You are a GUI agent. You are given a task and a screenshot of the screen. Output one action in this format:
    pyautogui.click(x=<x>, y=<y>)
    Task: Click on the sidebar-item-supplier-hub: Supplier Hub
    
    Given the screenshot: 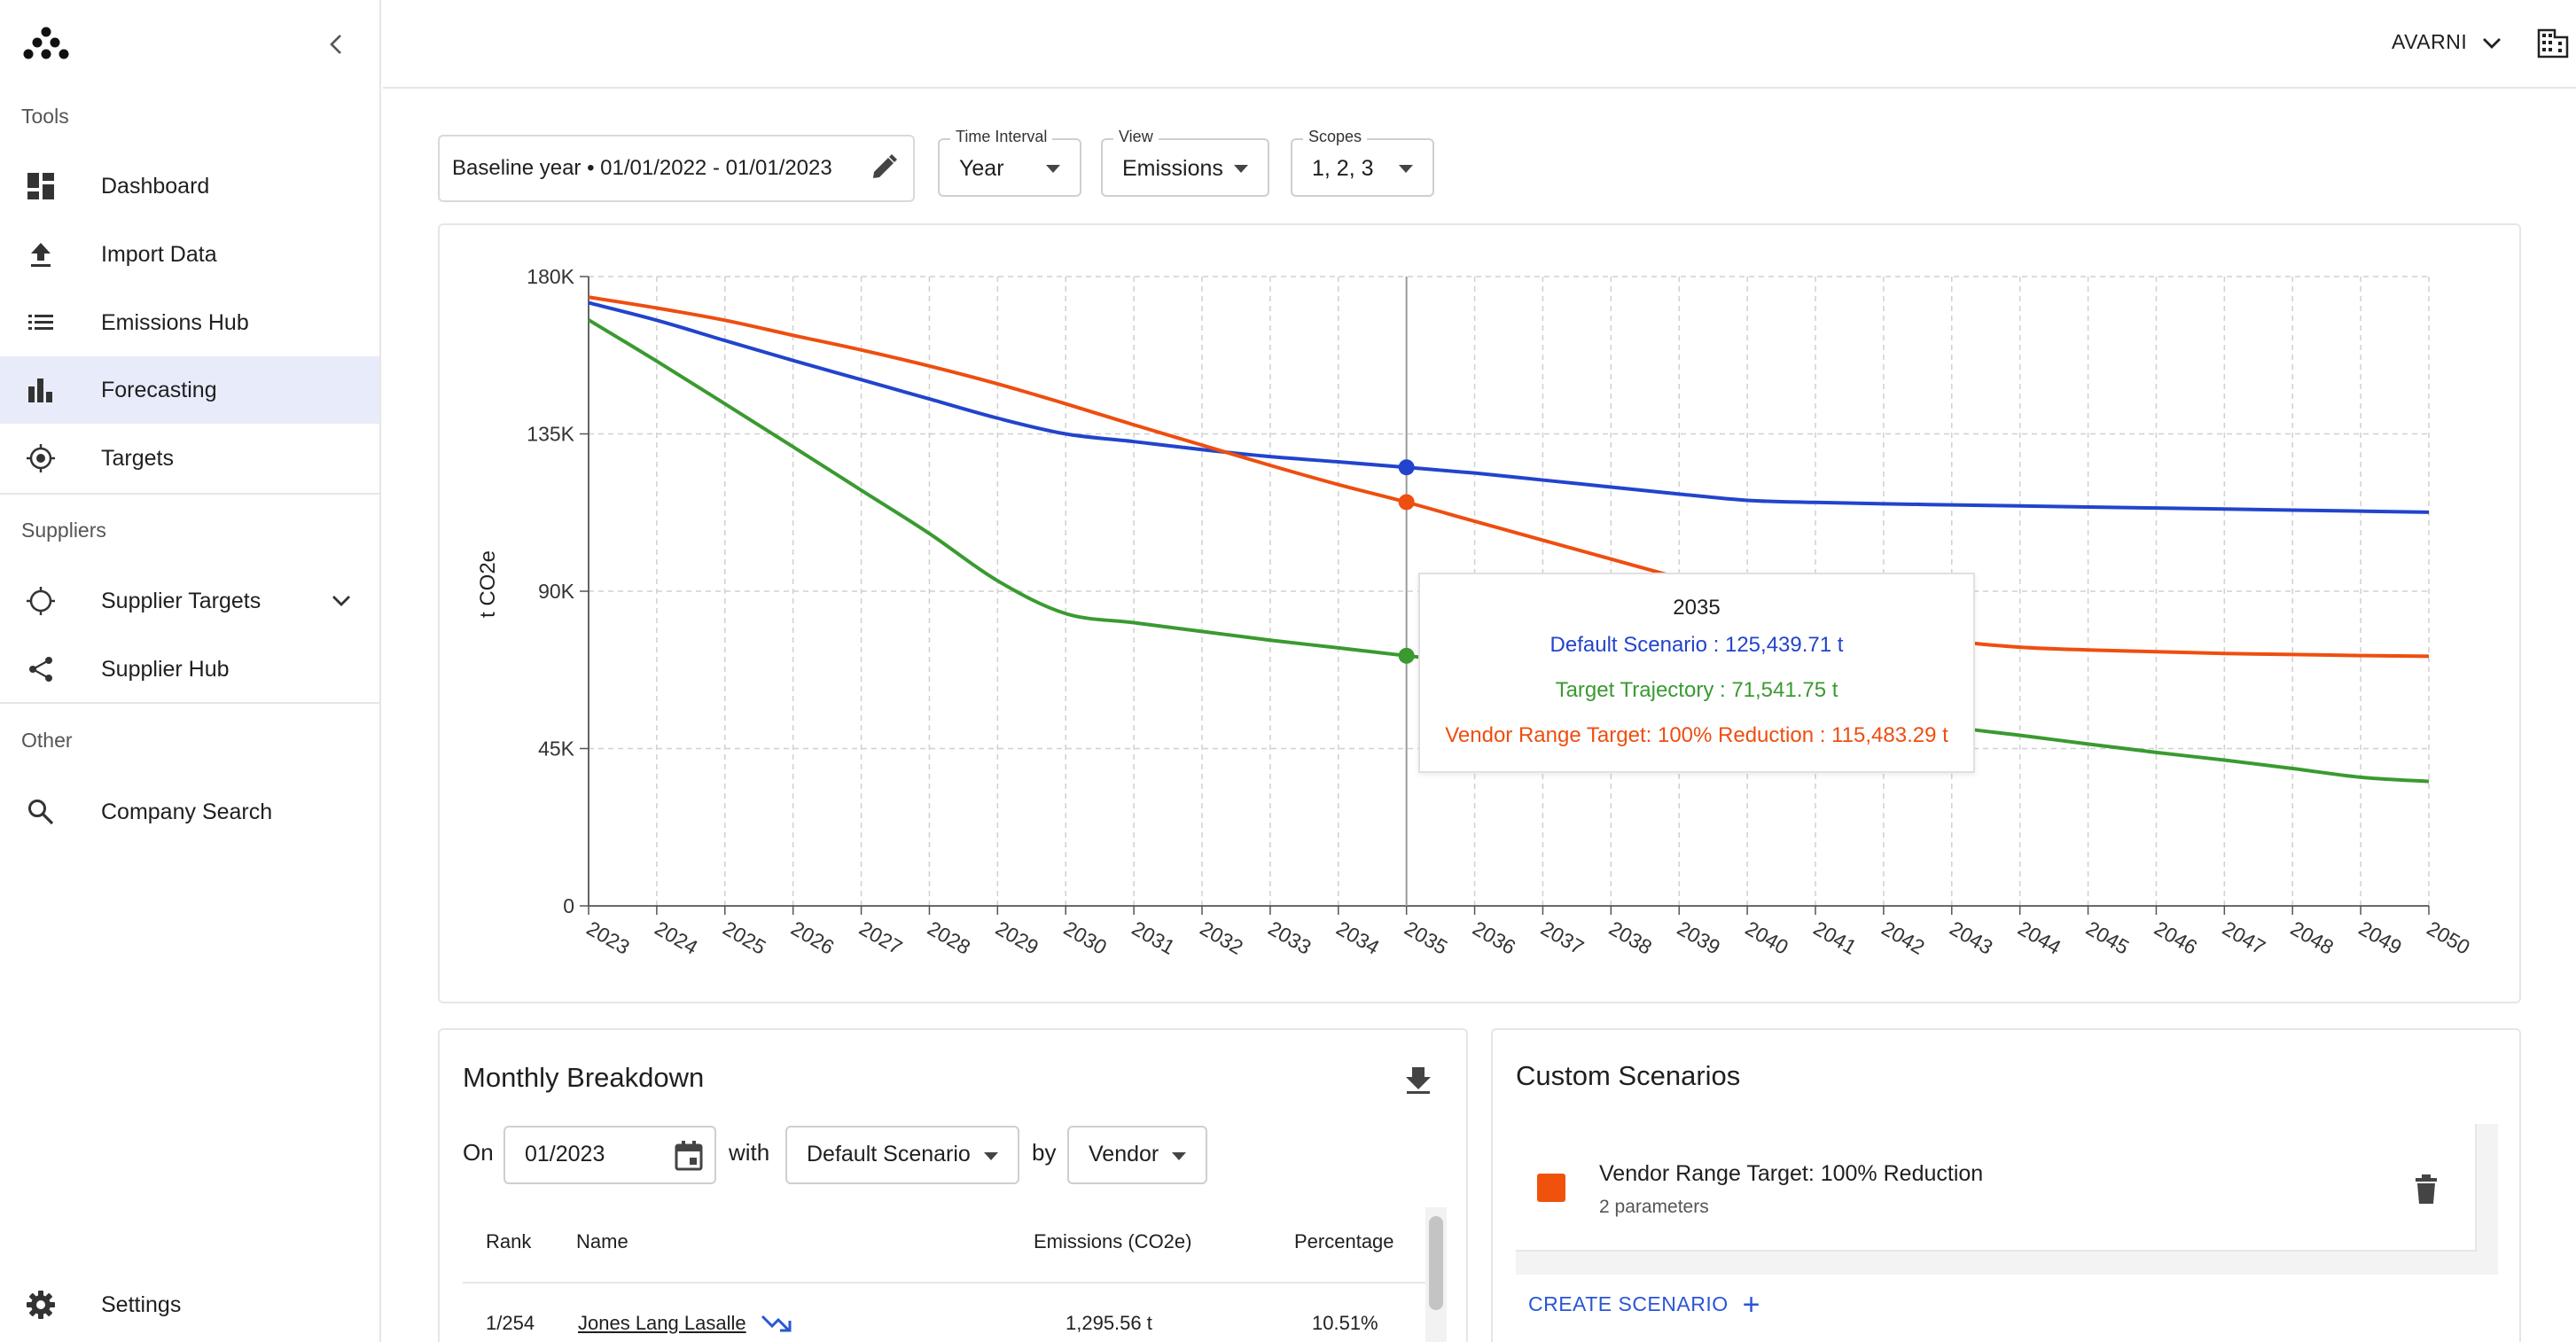 What is the action you would take?
    pyautogui.click(x=189, y=669)
    